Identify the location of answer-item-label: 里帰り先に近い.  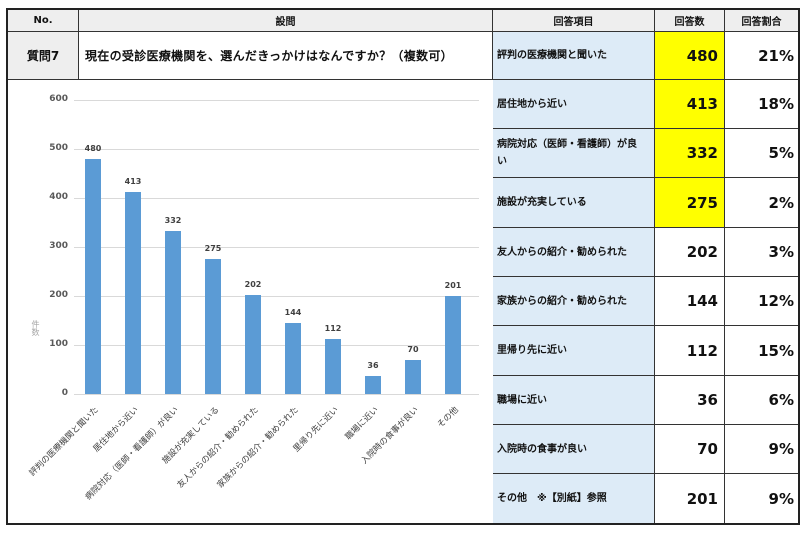
(574, 351).